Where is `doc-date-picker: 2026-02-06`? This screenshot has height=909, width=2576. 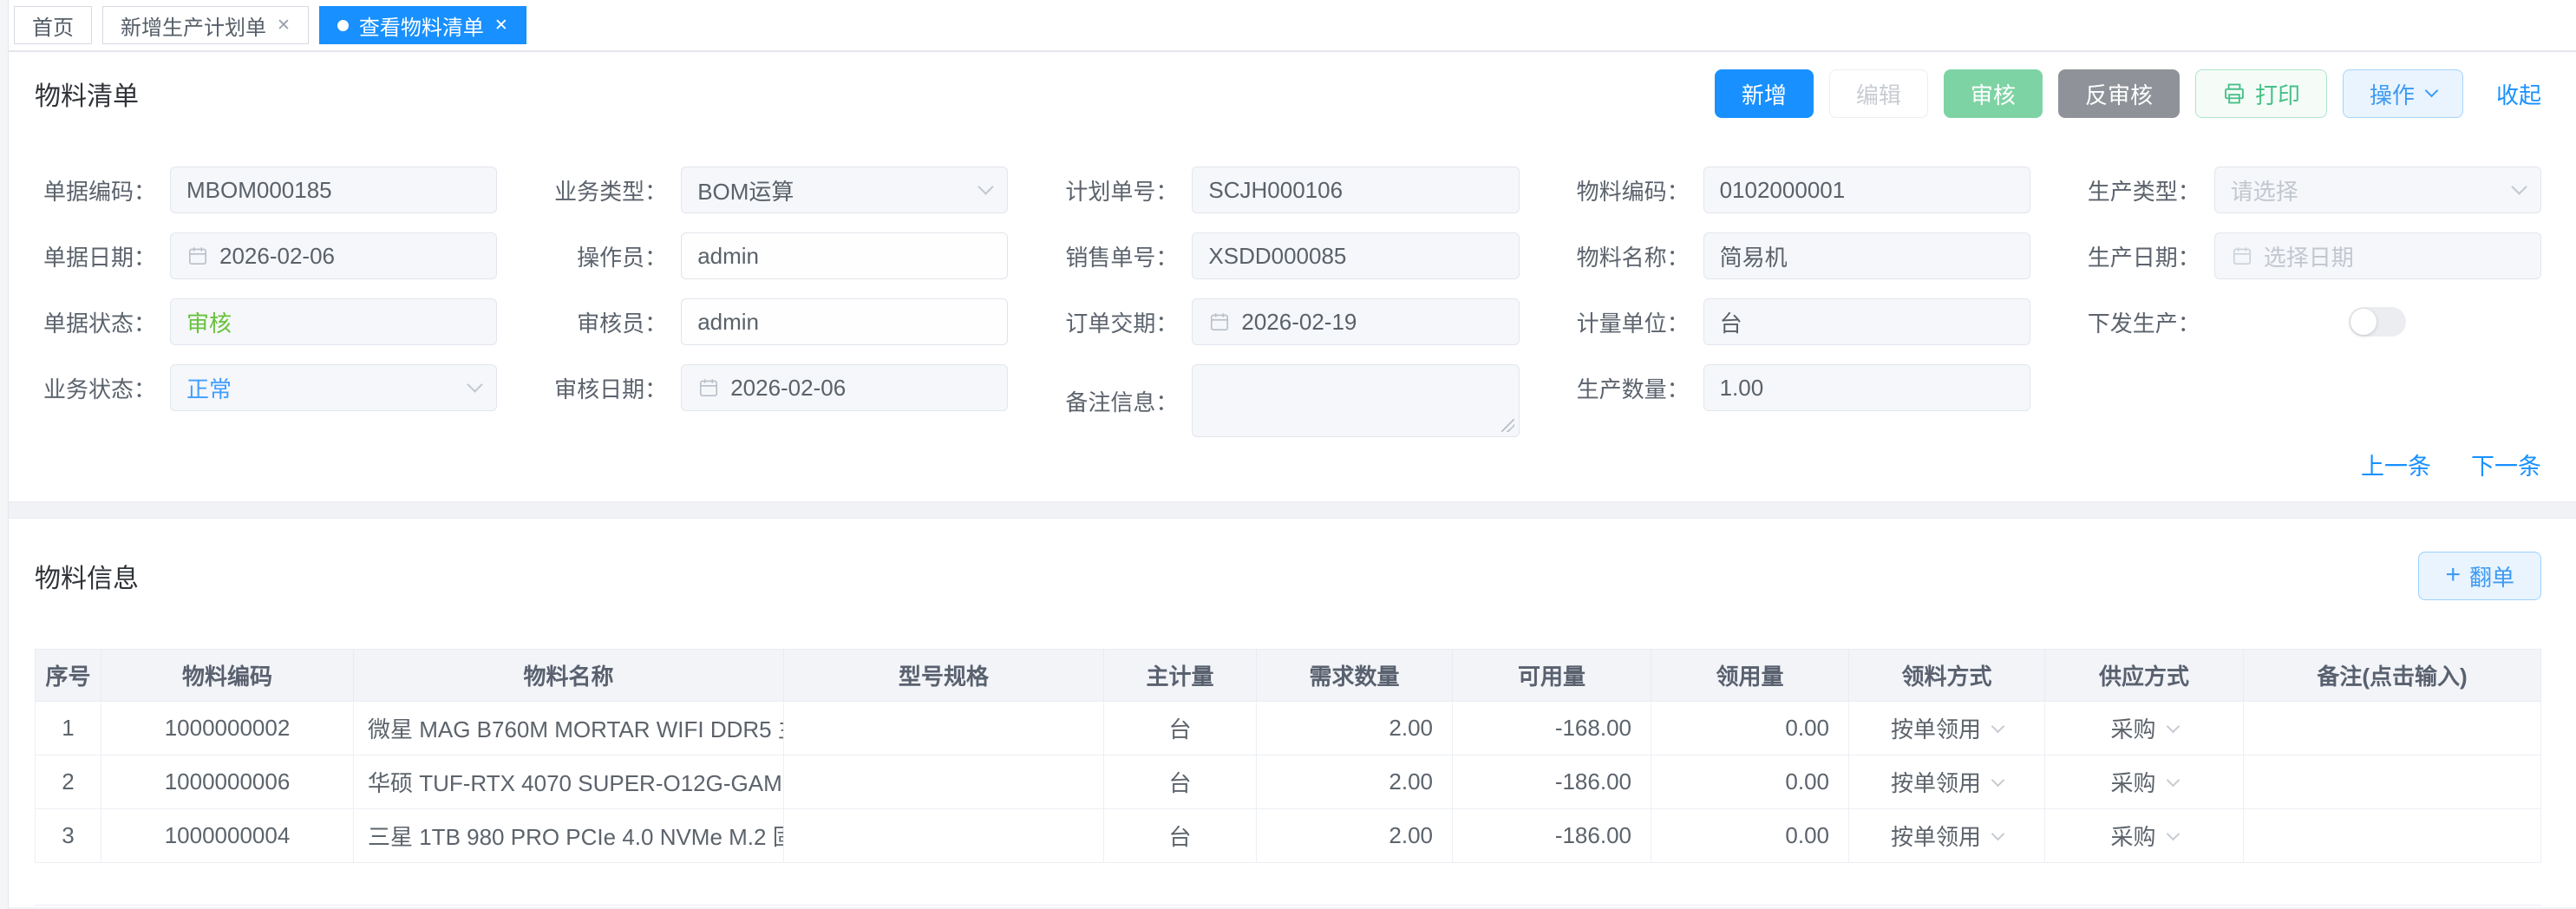
doc-date-picker: 2026-02-06 is located at coordinates (334, 256).